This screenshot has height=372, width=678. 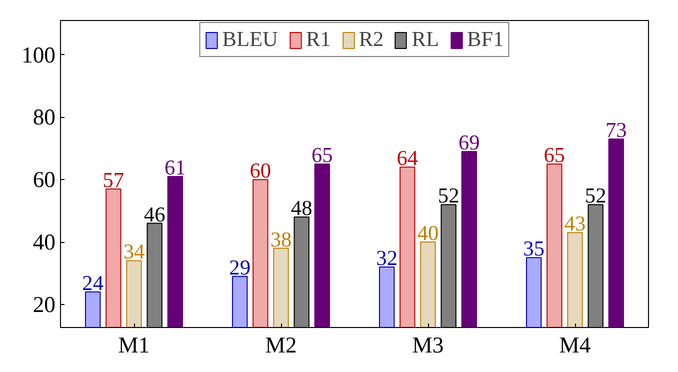 What do you see at coordinates (428, 233) in the screenshot?
I see `data-label: 40` at bounding box center [428, 233].